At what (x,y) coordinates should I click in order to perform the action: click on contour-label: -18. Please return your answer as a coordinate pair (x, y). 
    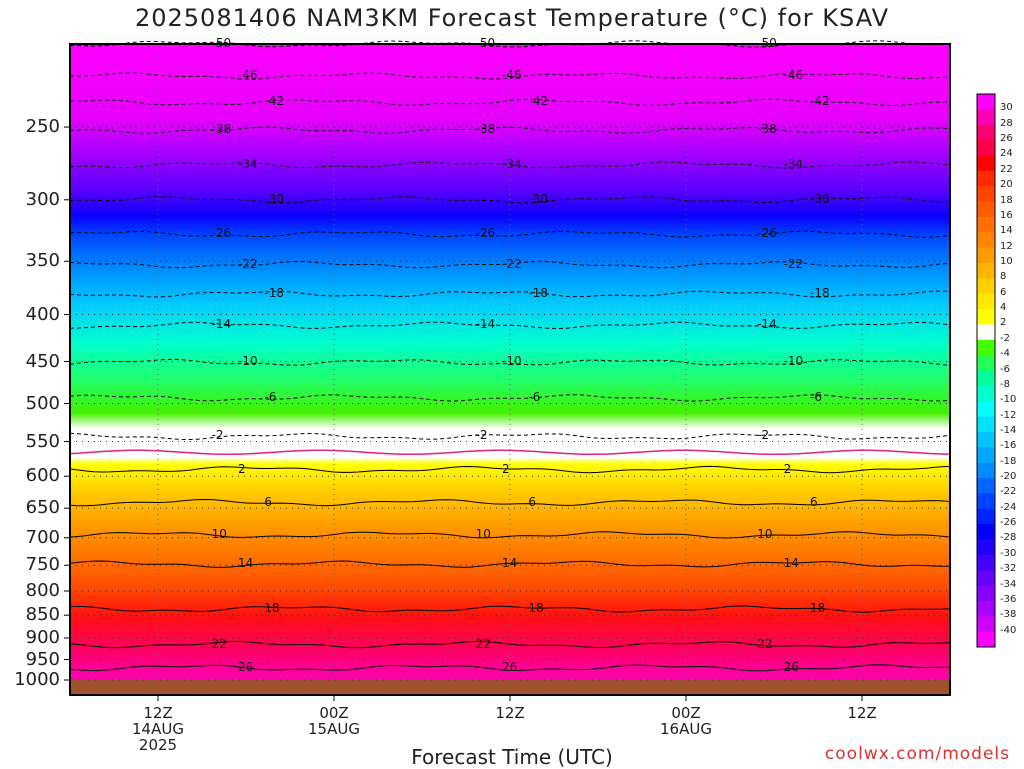
    Looking at the image, I should click on (538, 293).